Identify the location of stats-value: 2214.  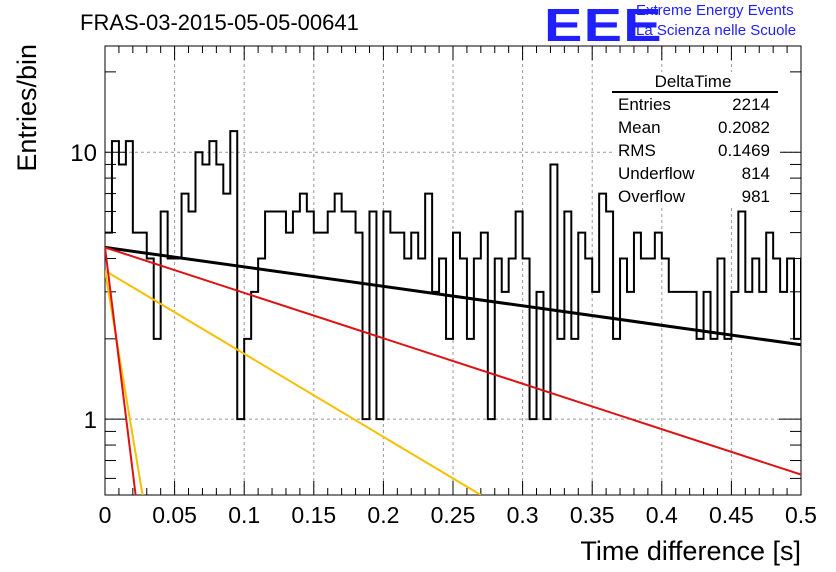
(751, 104).